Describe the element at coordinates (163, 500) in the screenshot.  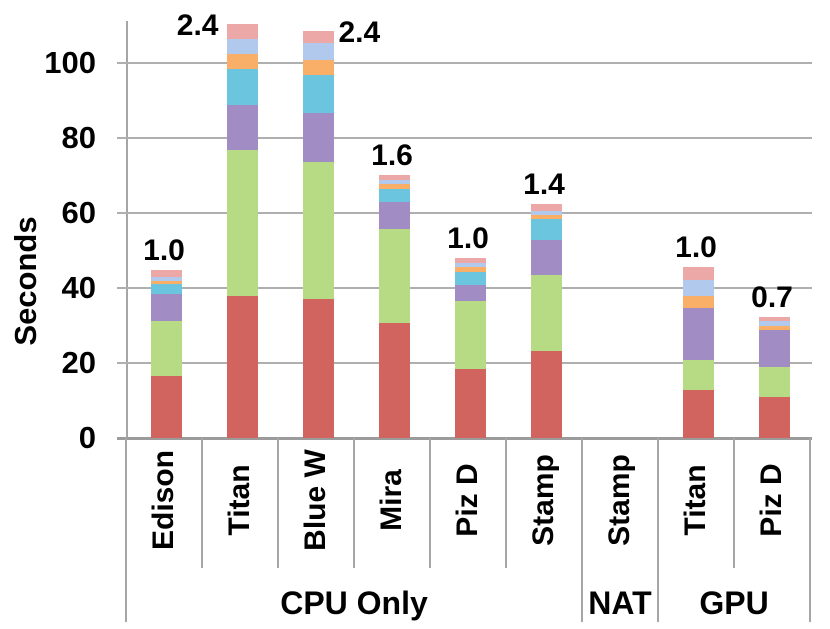
I see `category-label-edison: Edison` at that location.